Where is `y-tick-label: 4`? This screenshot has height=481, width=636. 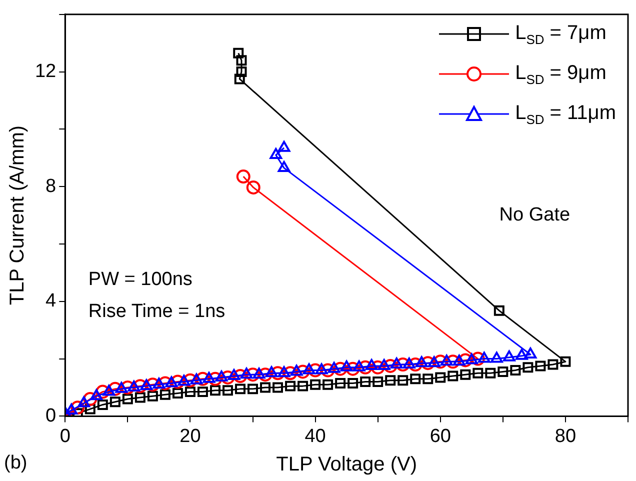 y-tick-label: 4 is located at coordinates (51, 301).